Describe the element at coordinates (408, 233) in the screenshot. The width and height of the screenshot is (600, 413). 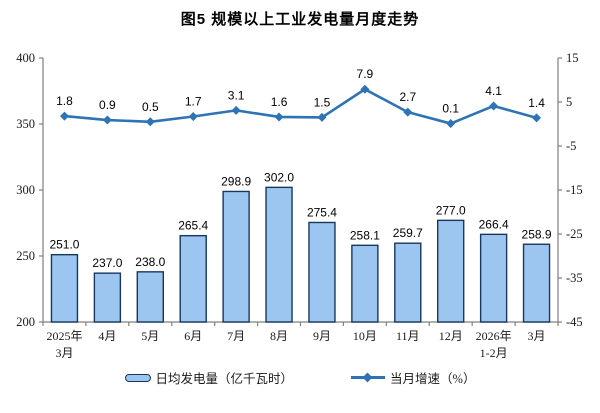
I see `svg-text: 259.7` at that location.